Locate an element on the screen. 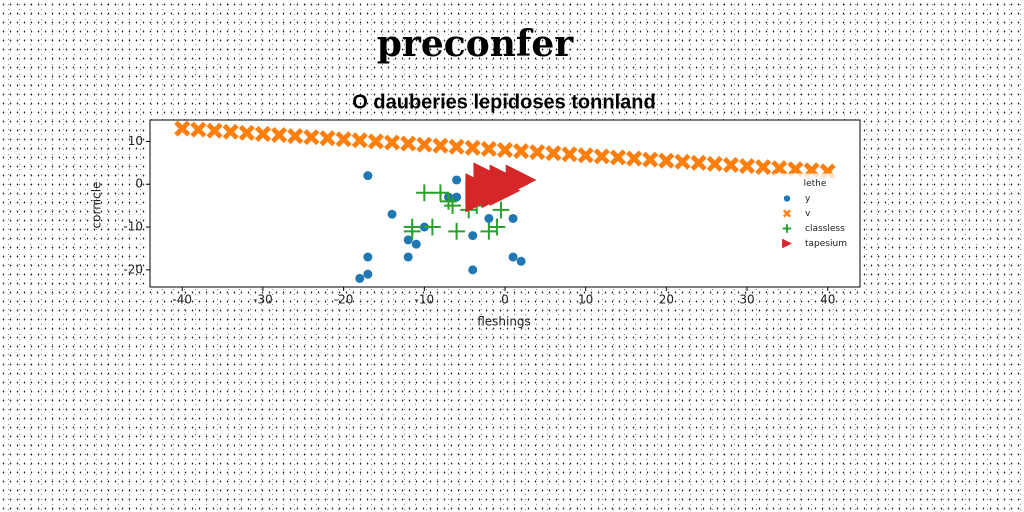 Image resolution: width=1024 pixels, height=512 pixels. legend-label: y is located at coordinates (808, 199).